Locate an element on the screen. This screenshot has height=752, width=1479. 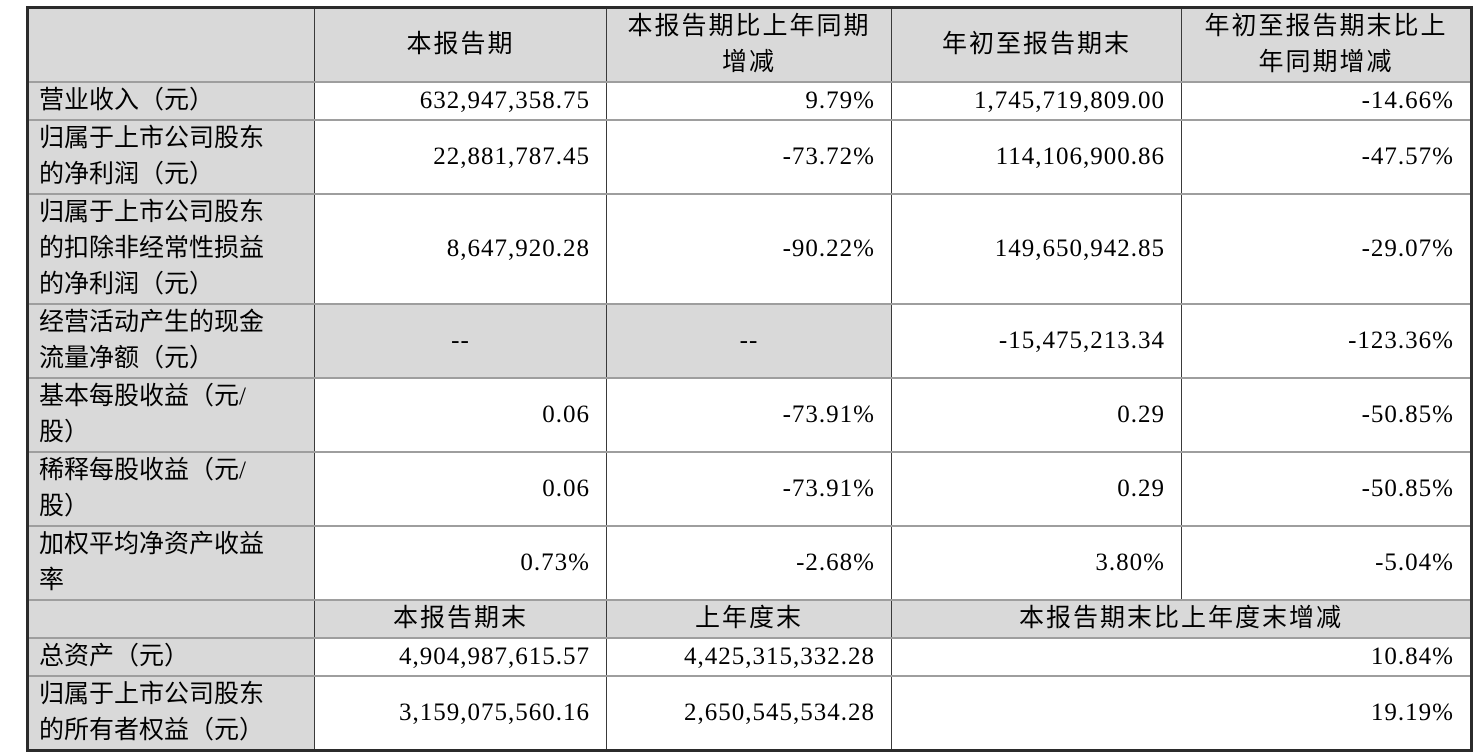
net-profit-excl-ytd-yoy: -29.07% is located at coordinates (1326, 249).